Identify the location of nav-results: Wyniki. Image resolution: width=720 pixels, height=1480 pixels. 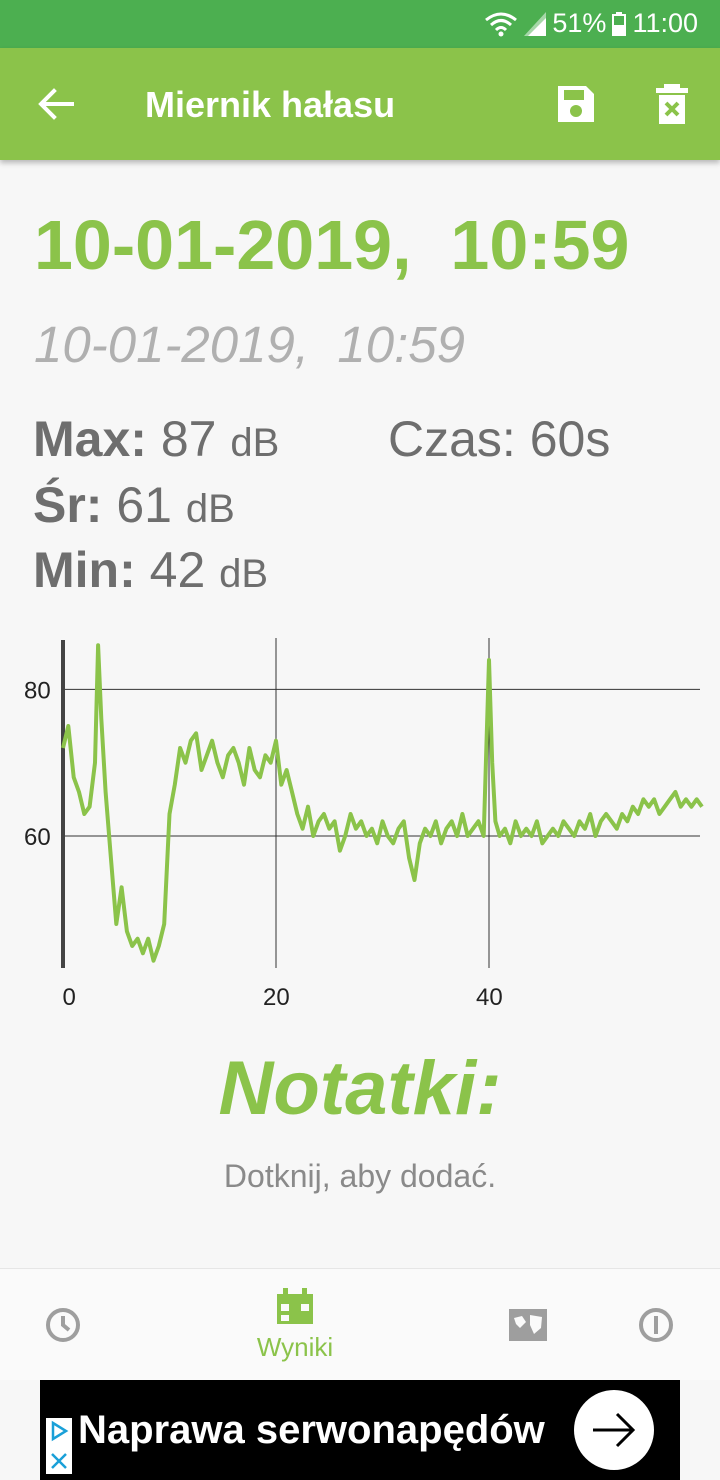
(295, 1325).